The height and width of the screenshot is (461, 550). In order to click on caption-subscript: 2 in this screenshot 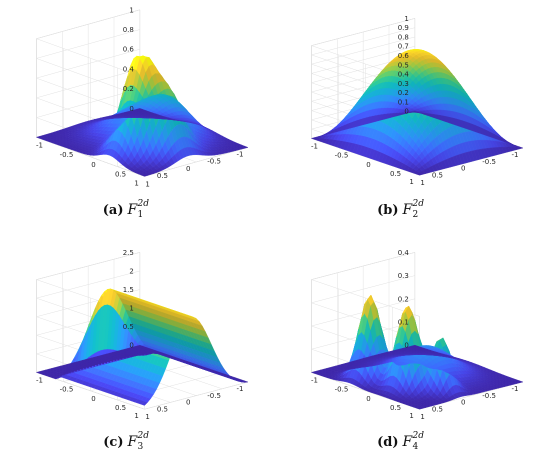, I will do `click(416, 215)`.